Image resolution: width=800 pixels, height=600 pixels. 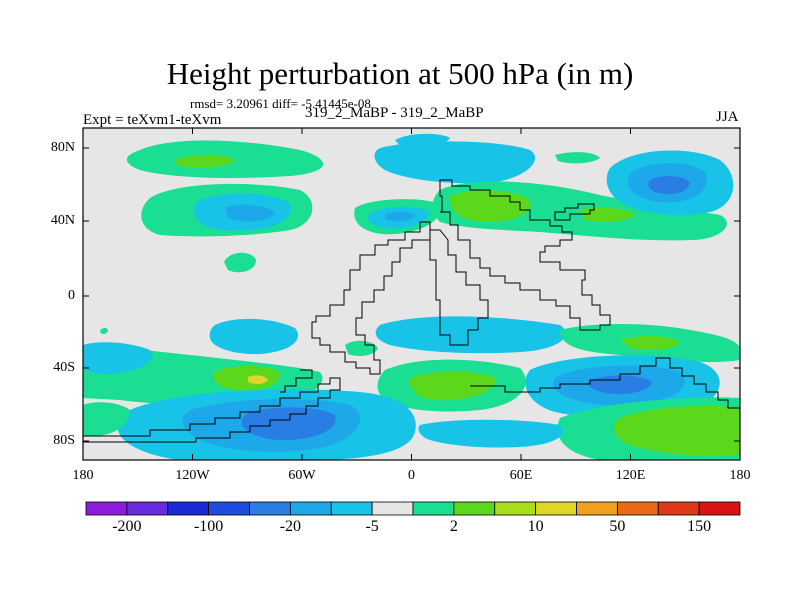 I want to click on y-tick-label: 40S, so click(x=64, y=367).